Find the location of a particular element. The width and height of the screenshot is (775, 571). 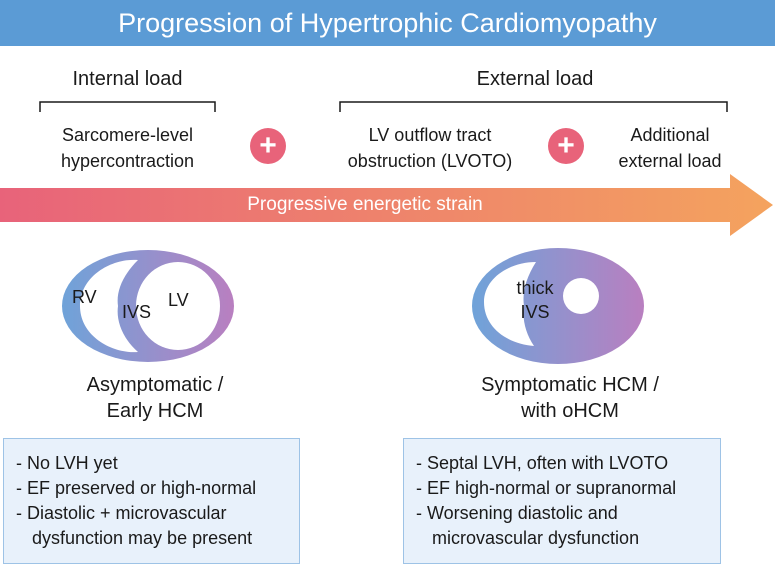

stage2-caption-line-2: with oHCM is located at coordinates (570, 411).